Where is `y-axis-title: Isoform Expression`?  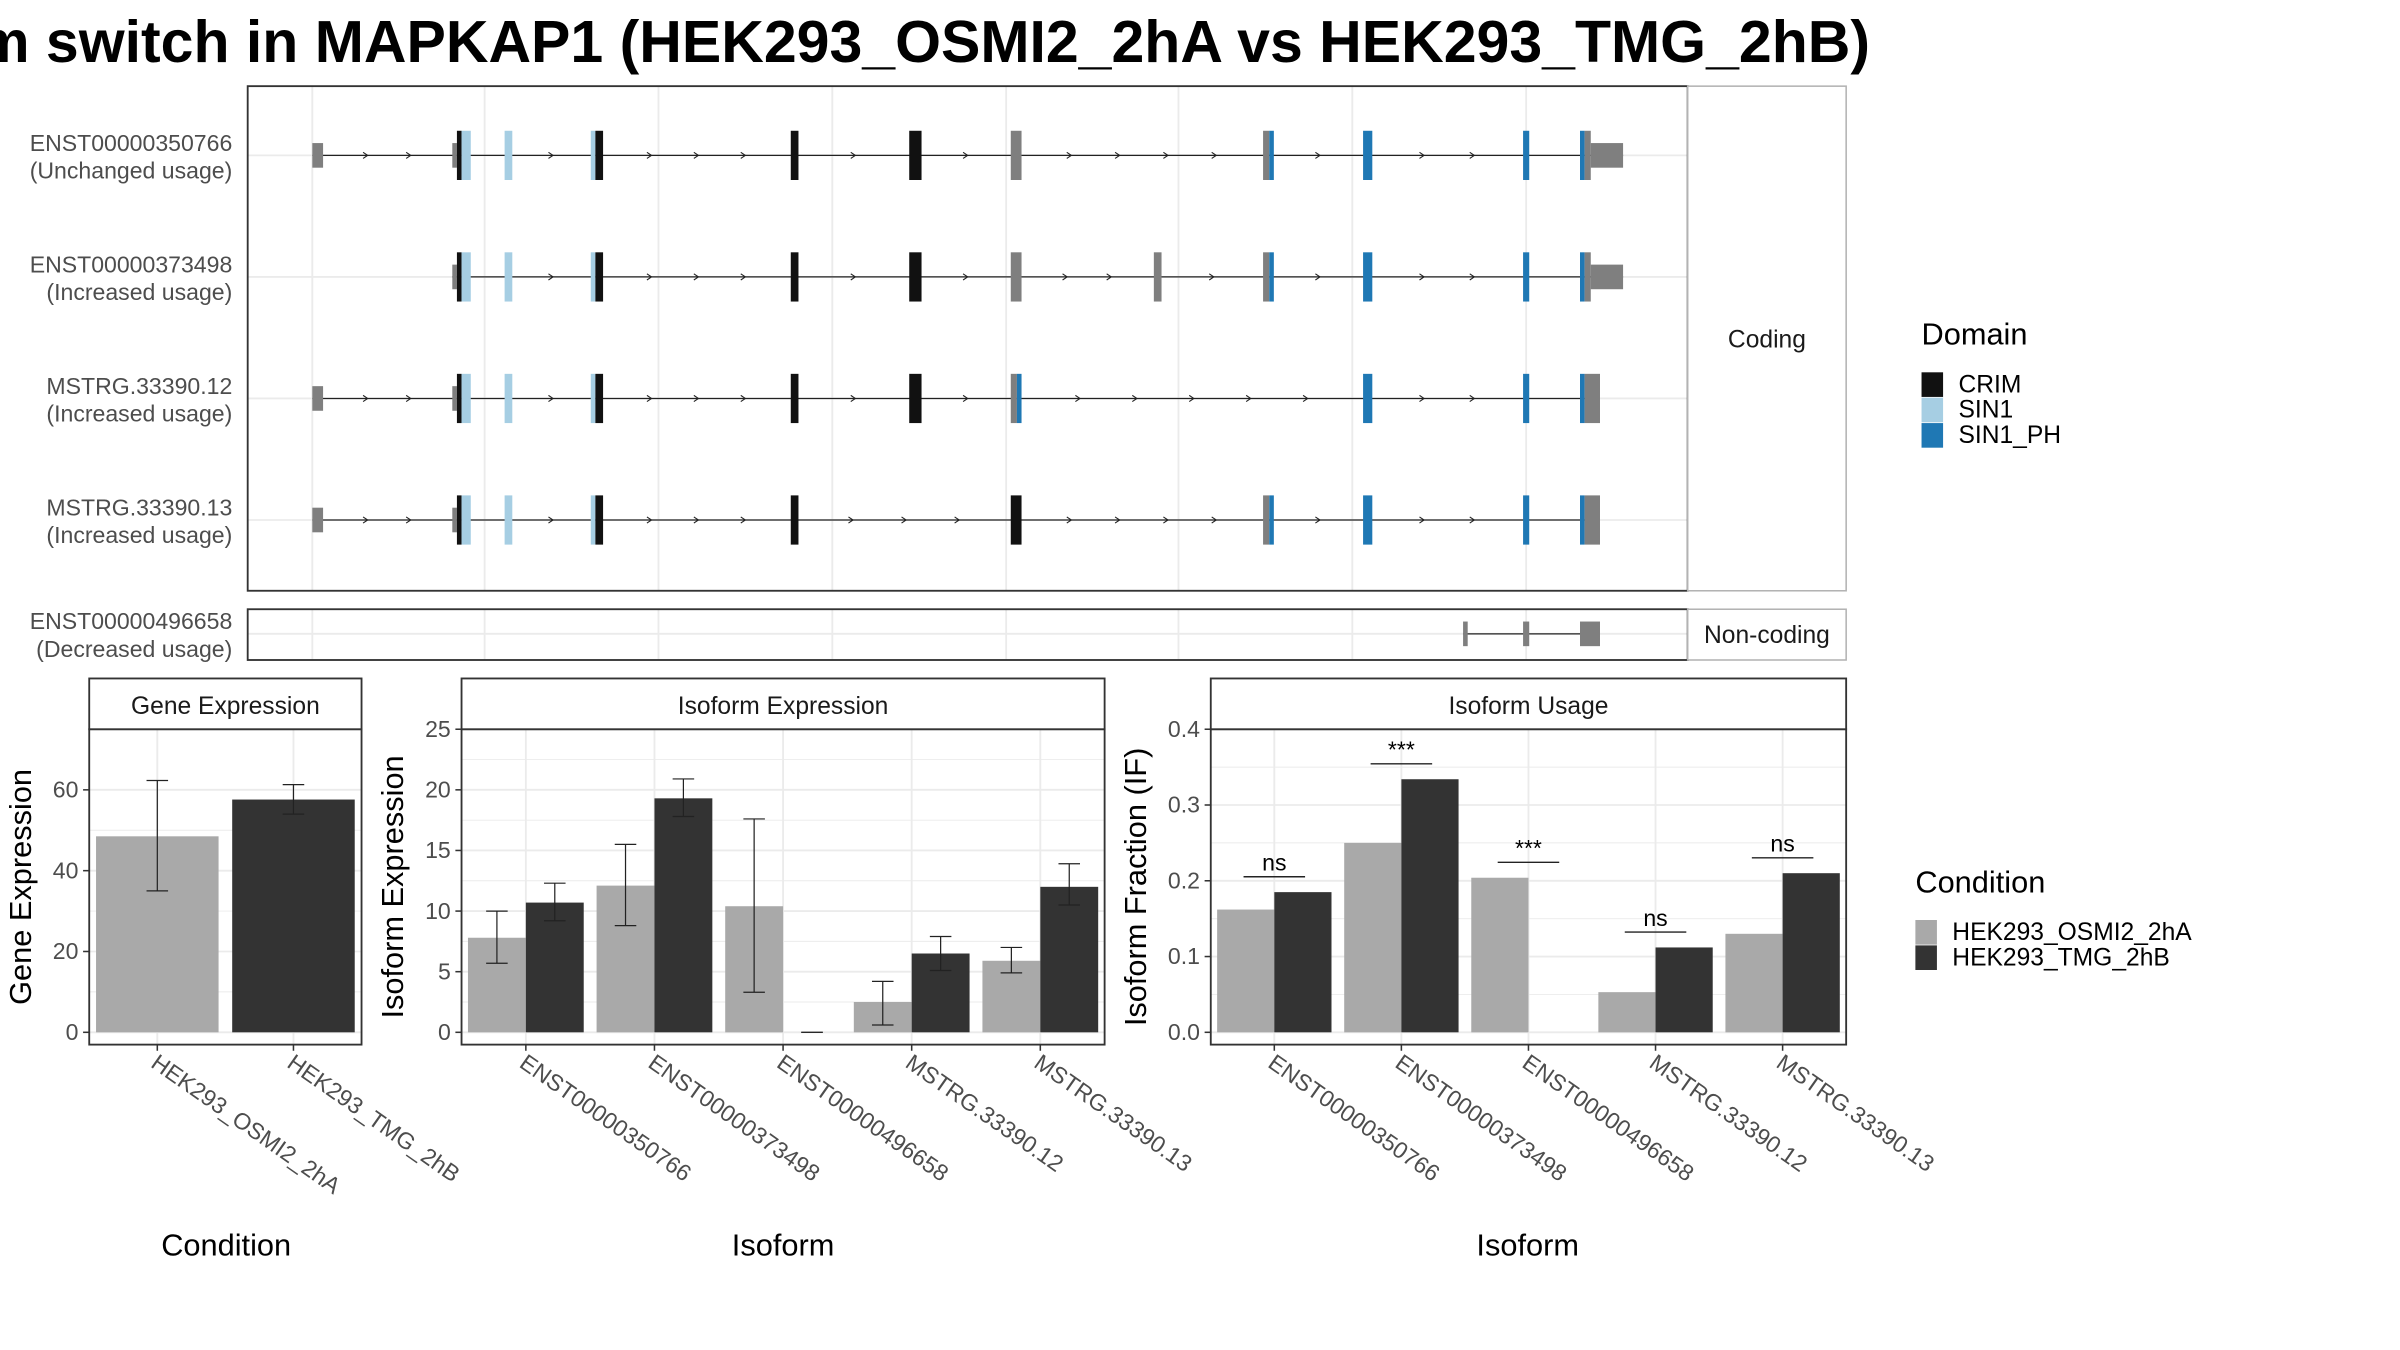
y-axis-title: Isoform Expression is located at coordinates (392, 886).